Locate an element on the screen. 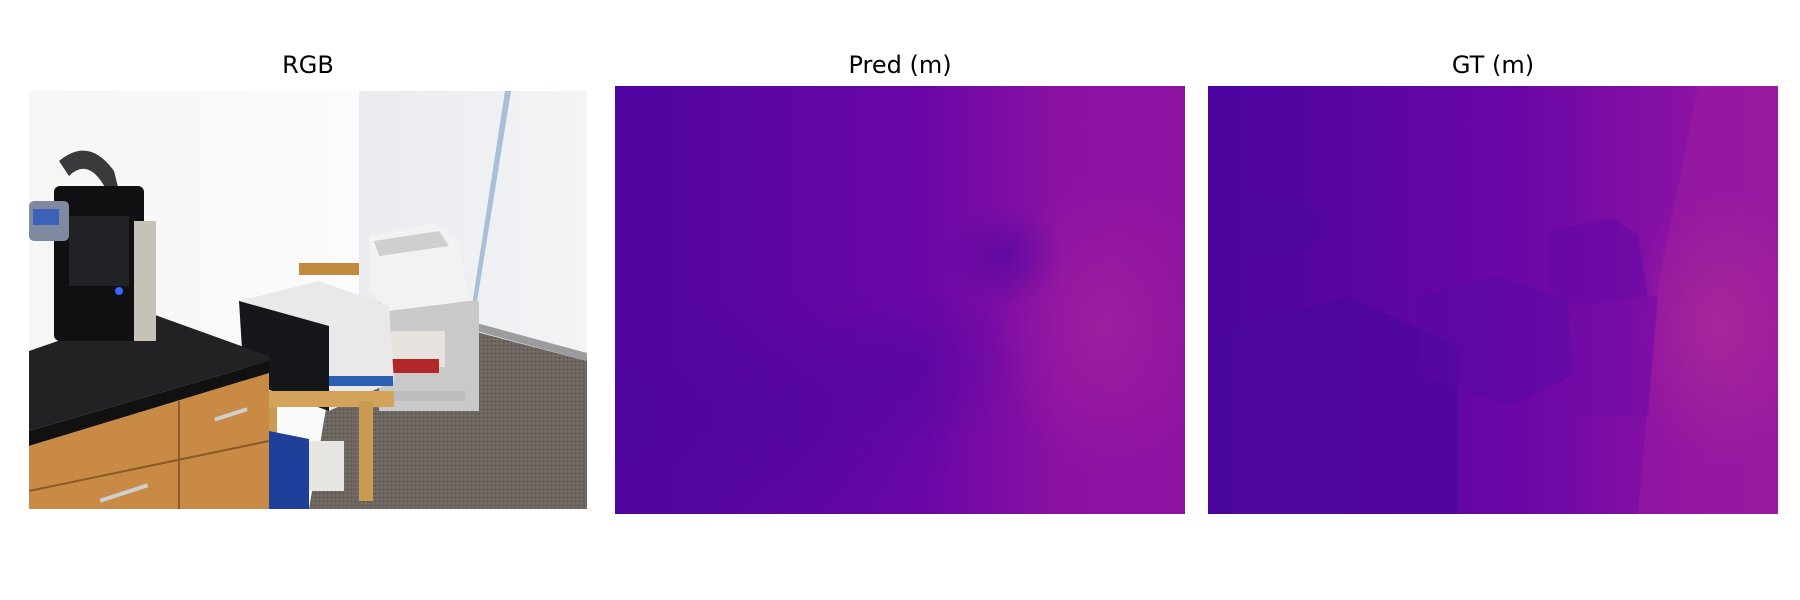  rgb-panel-title: RGB is located at coordinates (308, 65).